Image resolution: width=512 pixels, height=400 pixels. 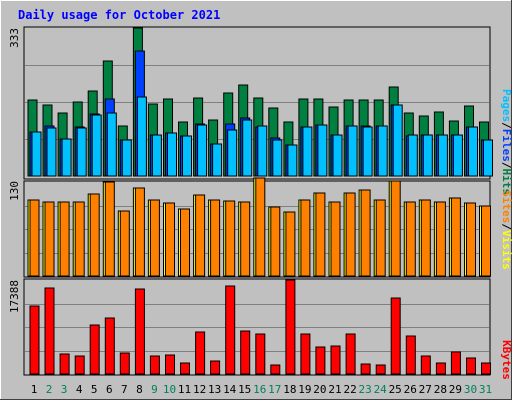 I want to click on x-tick-label-day-6: 6, so click(x=109, y=389).